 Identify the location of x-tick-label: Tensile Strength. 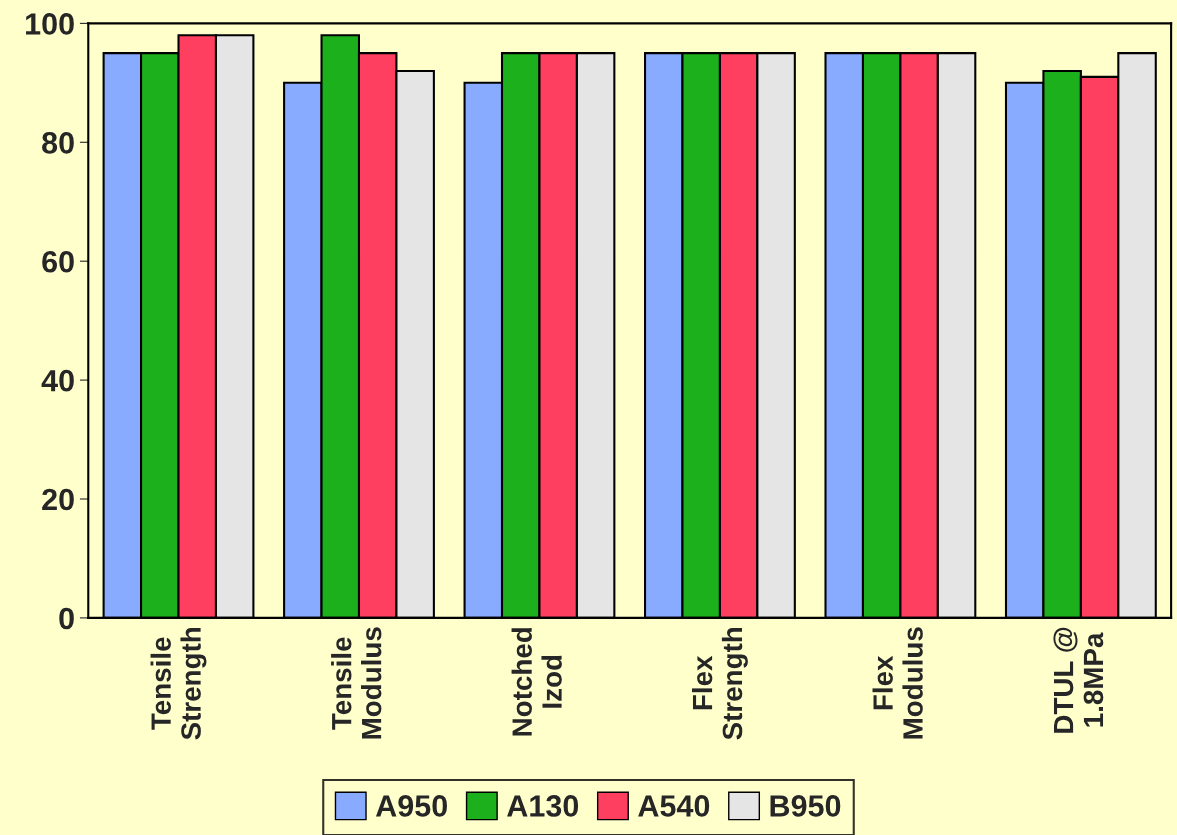
(178, 683).